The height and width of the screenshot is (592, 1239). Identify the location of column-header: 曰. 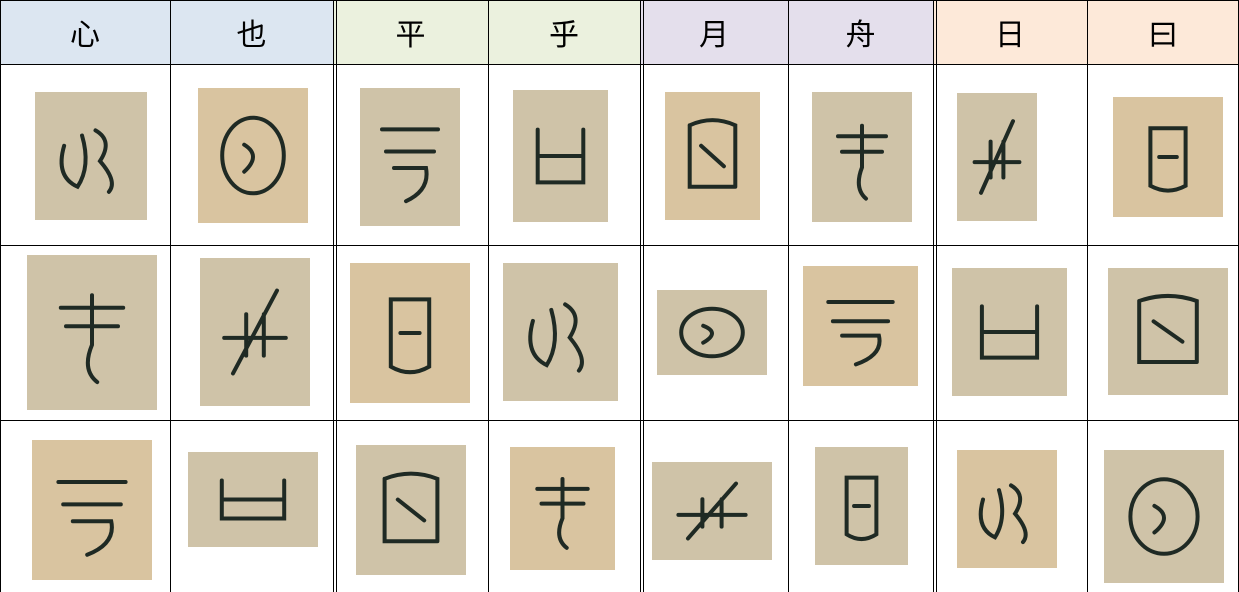
(1163, 35).